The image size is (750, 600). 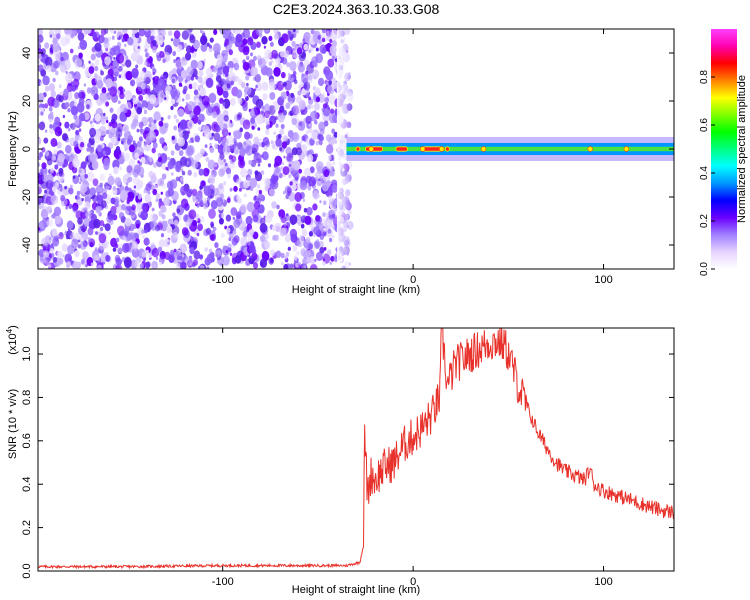 I want to click on spectrogram-ytick-label: -20, so click(x=27, y=197).